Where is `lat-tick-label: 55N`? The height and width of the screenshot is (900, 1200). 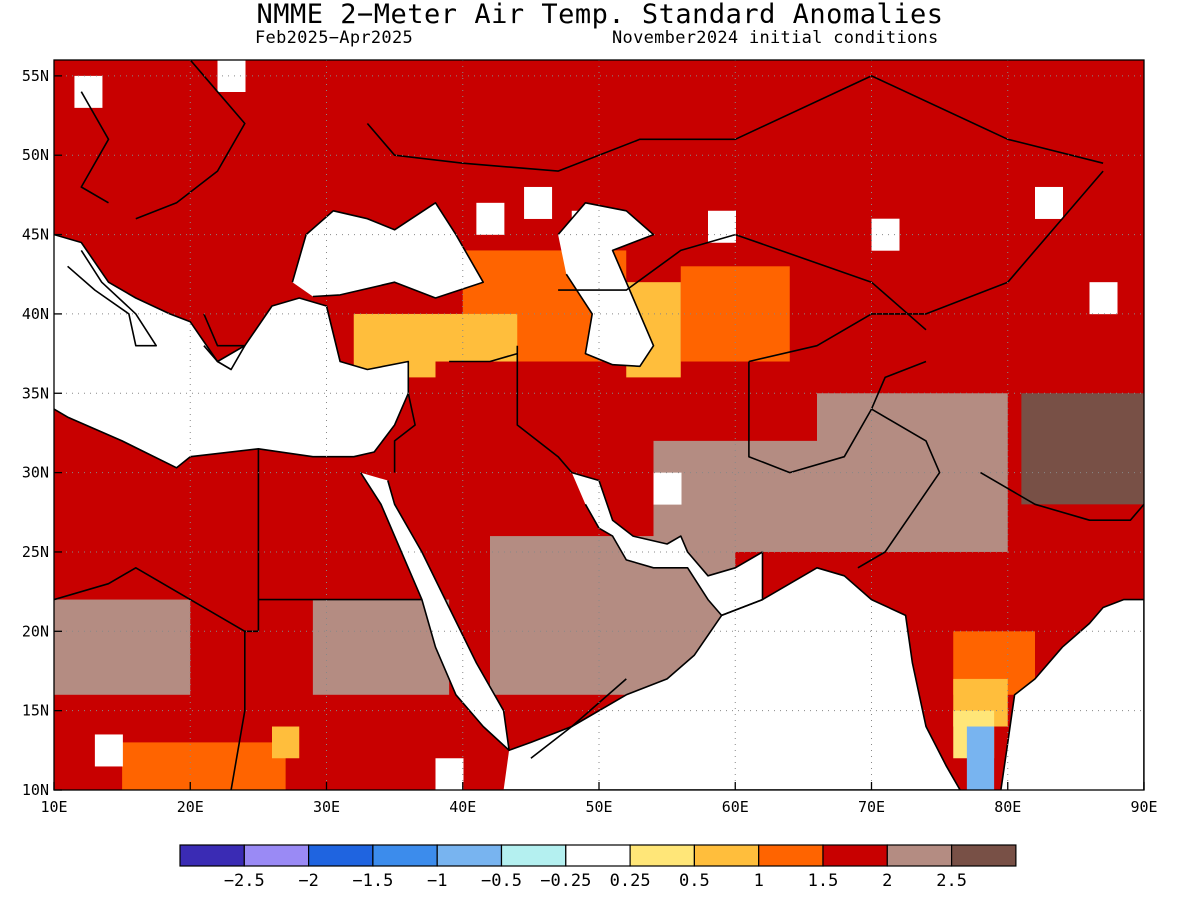
lat-tick-label: 55N is located at coordinates (35, 76).